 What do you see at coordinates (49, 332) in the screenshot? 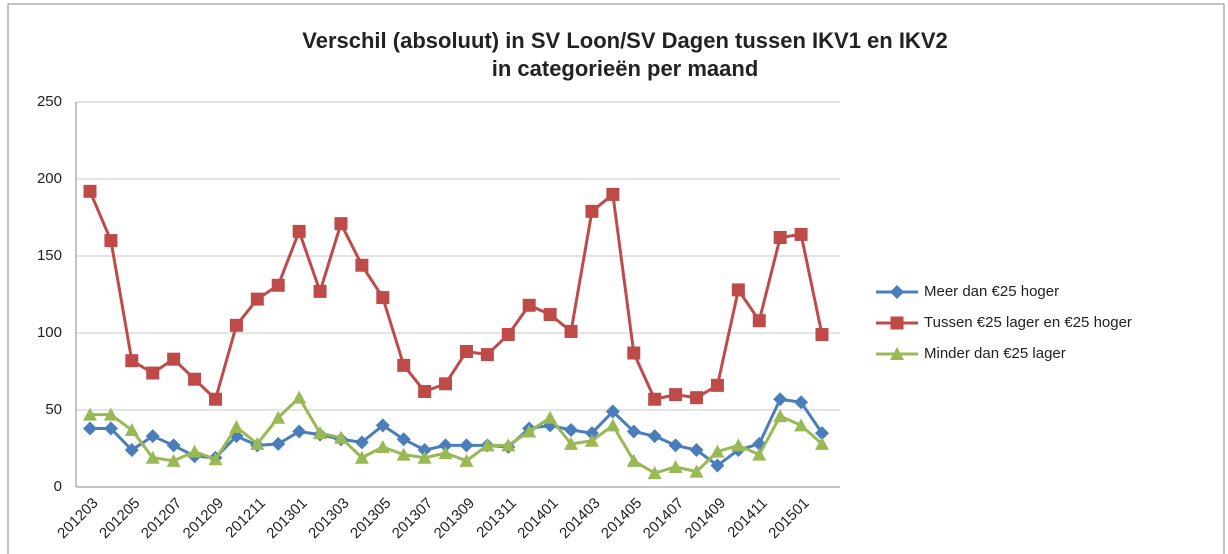
I see `y-tick-label: 100` at bounding box center [49, 332].